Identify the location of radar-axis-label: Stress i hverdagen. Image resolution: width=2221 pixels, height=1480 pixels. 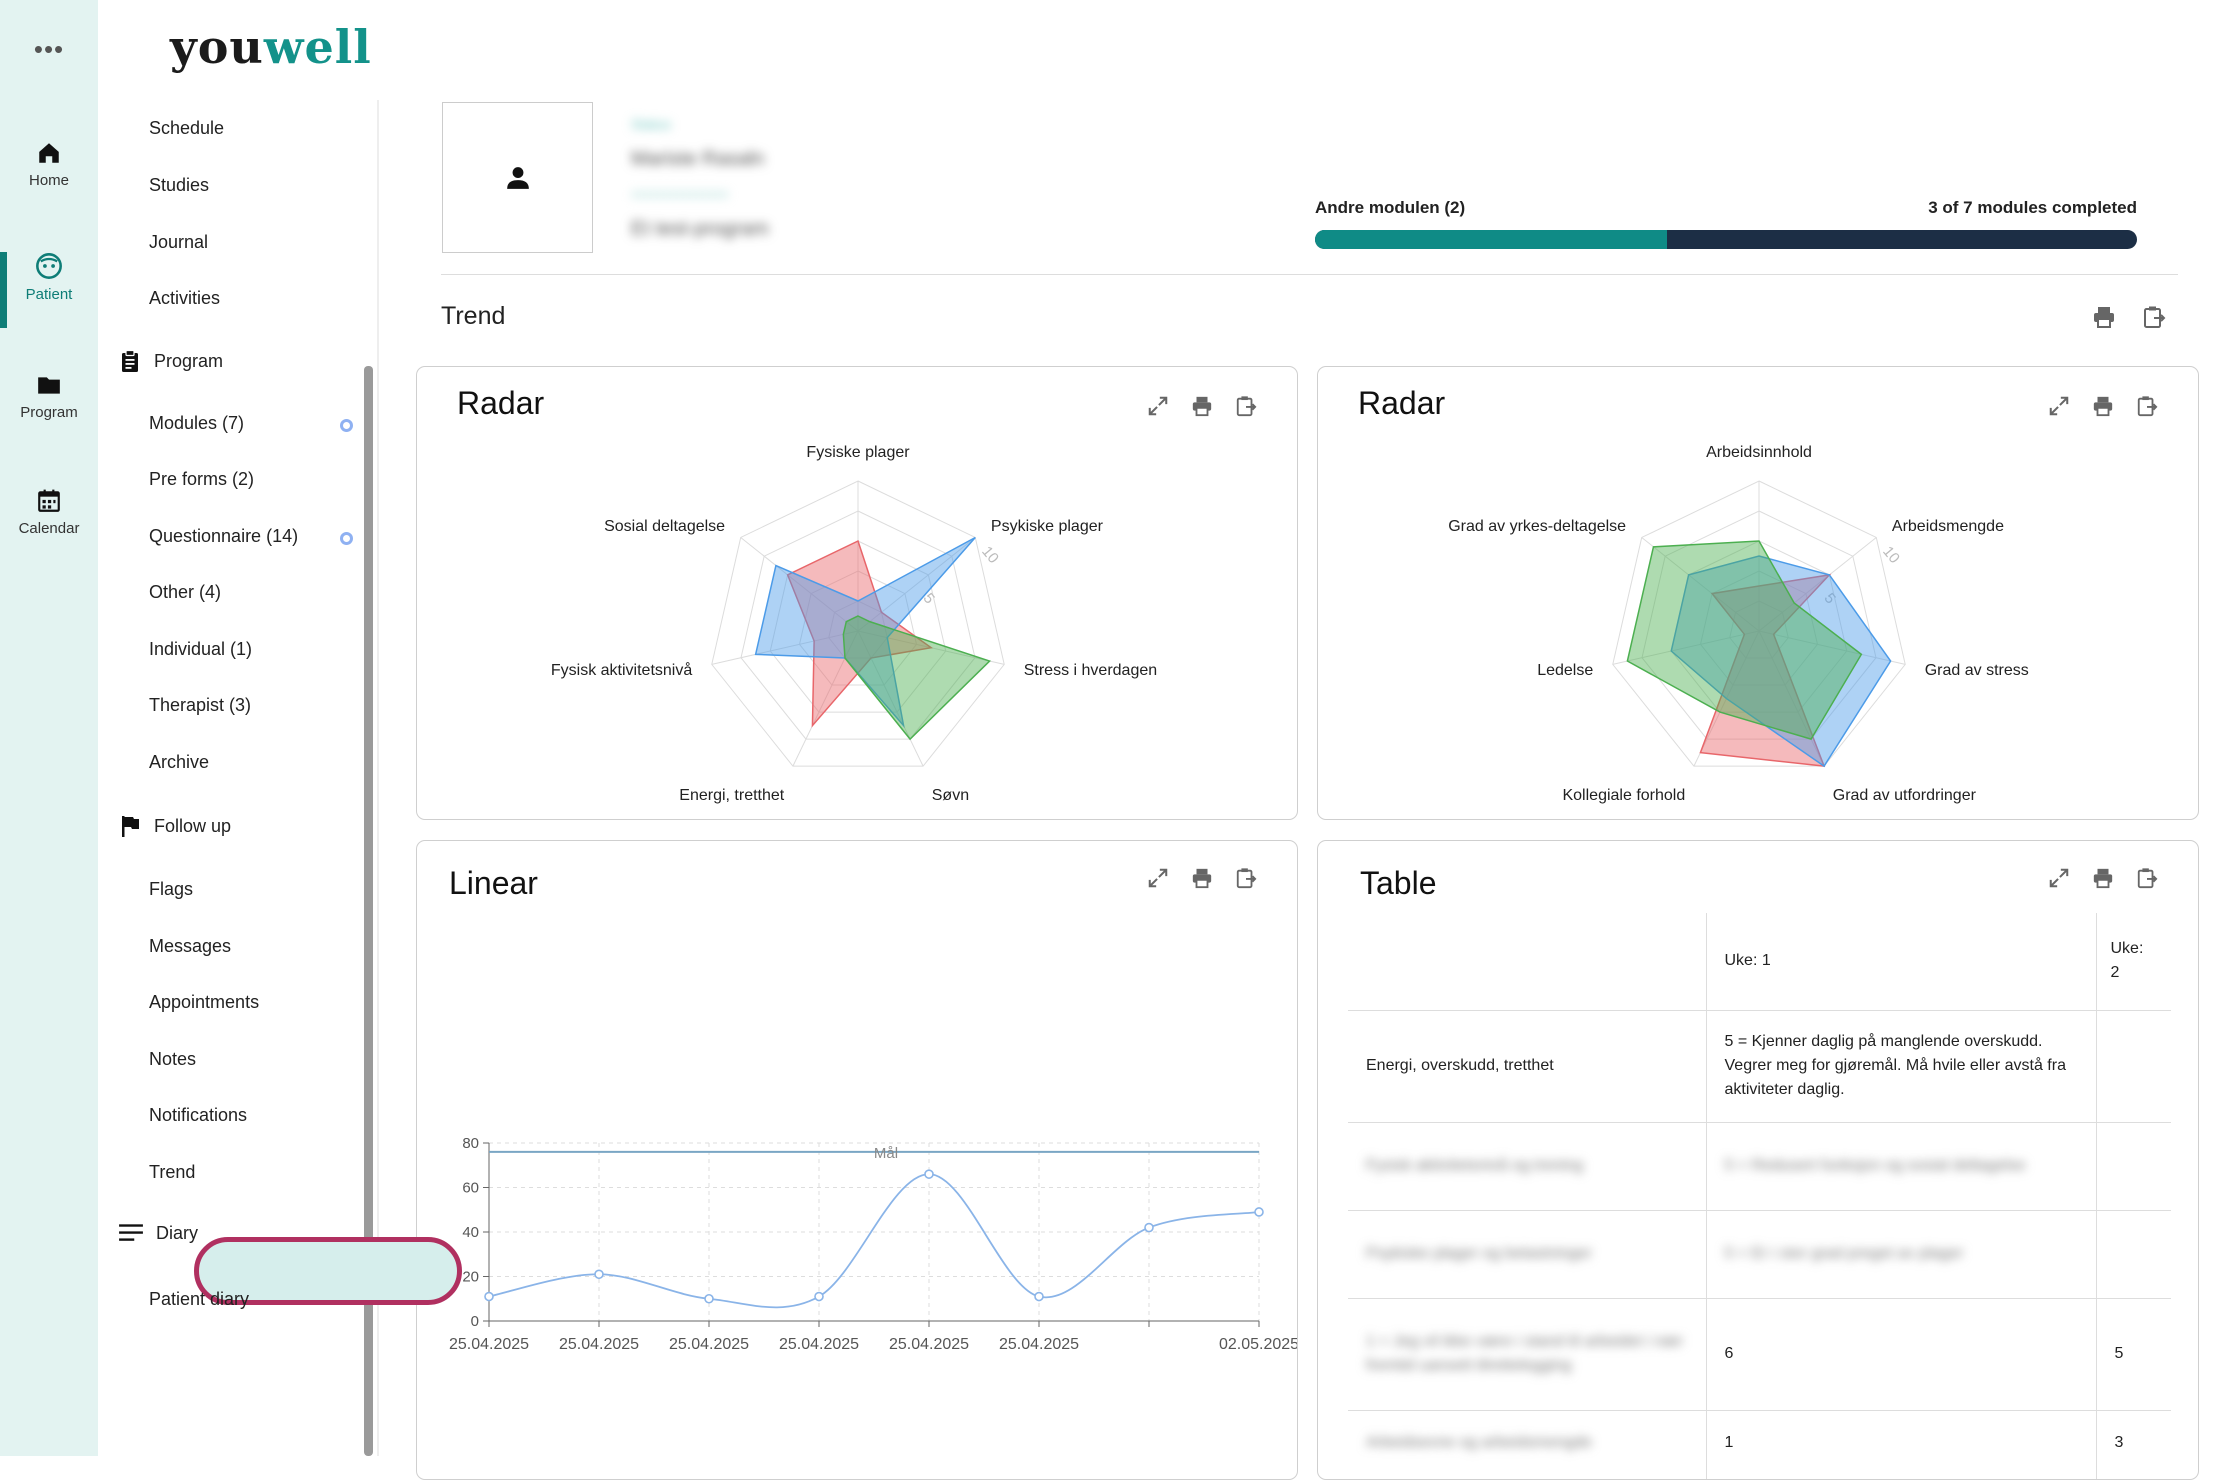
(1090, 670).